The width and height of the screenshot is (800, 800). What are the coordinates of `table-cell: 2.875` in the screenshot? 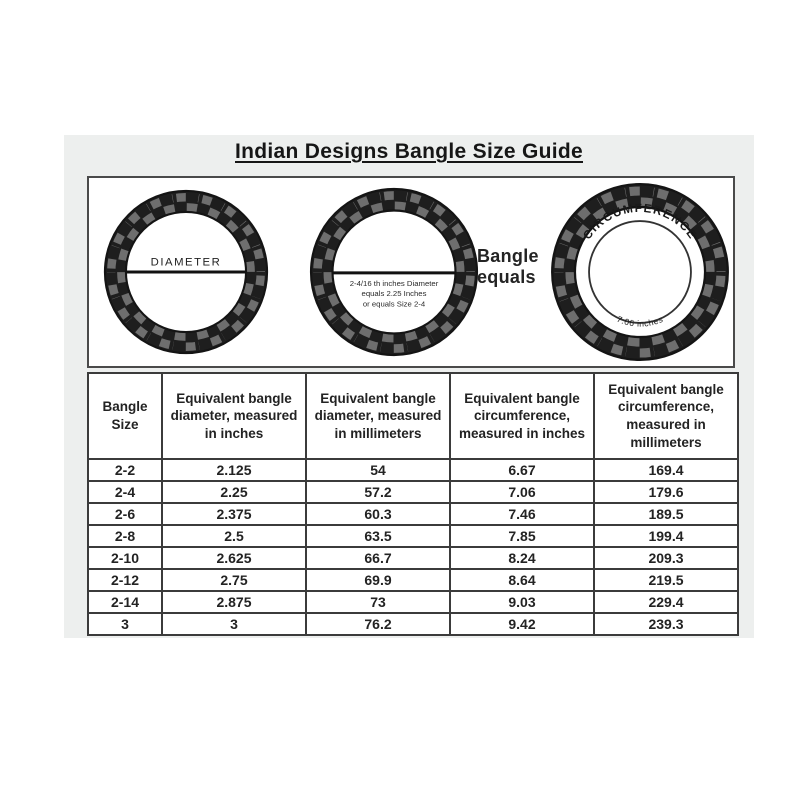 It's located at (234, 602).